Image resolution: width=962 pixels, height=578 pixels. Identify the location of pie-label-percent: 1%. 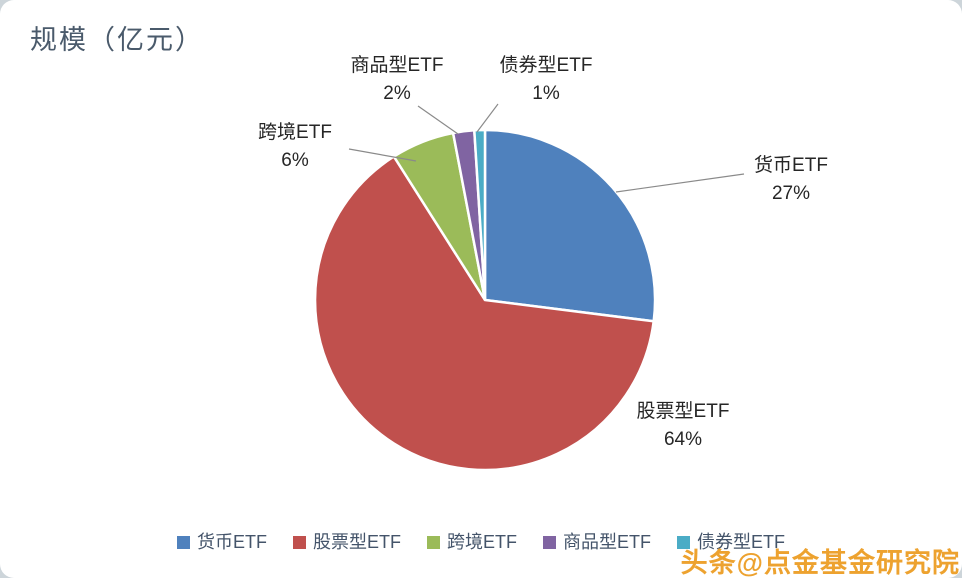
(546, 93).